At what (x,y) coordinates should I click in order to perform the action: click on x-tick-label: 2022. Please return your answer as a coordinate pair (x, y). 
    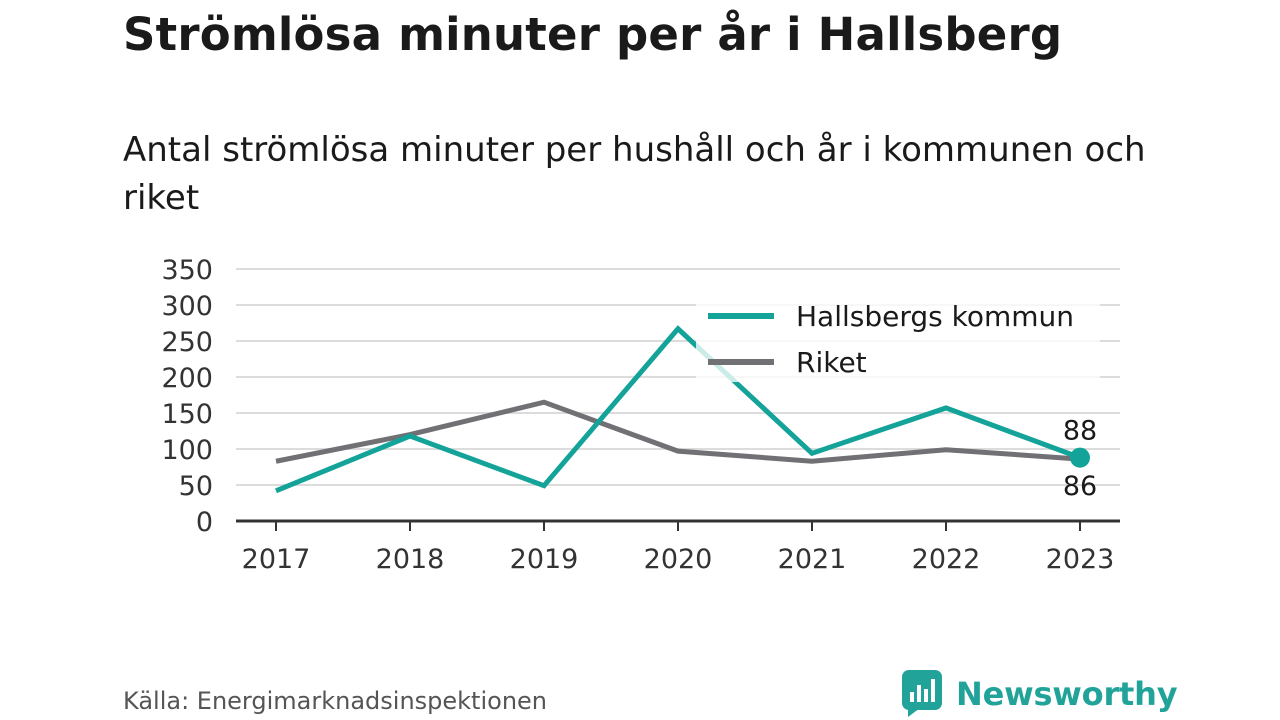
    Looking at the image, I should click on (946, 559).